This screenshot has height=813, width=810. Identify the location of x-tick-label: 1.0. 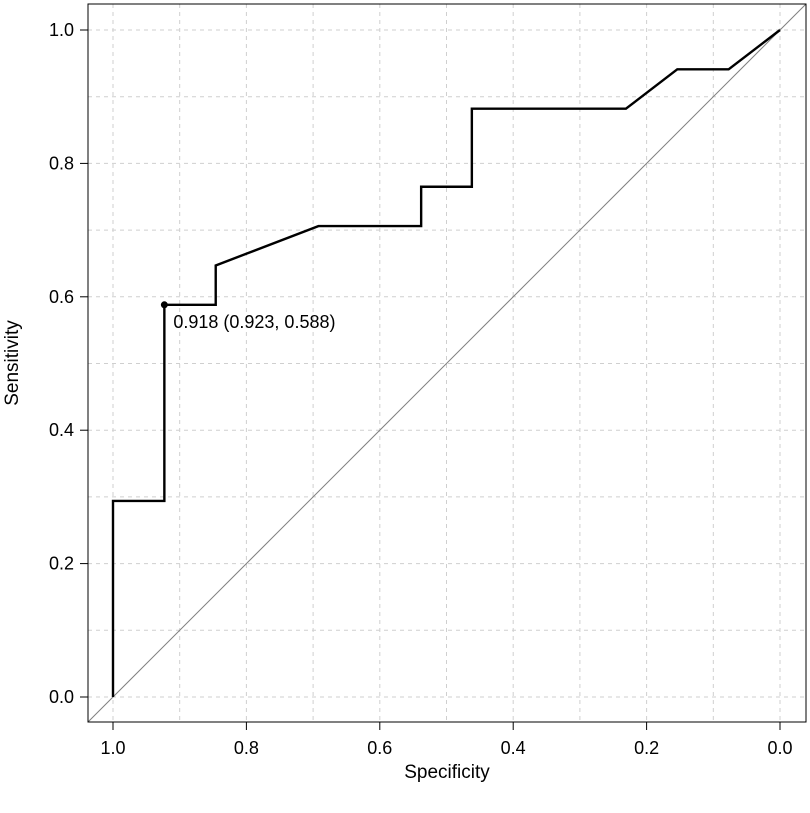
(112, 748).